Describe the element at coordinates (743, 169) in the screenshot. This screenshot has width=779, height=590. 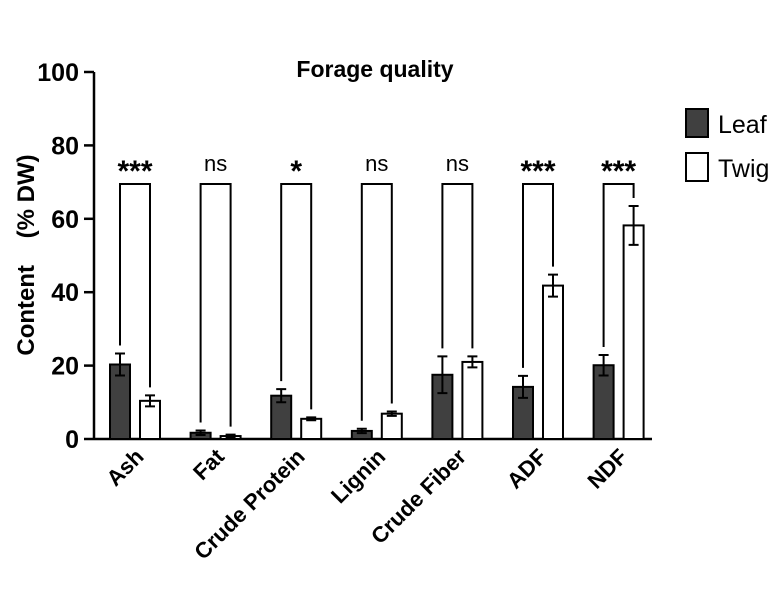
I see `legend-label-twig: Twig` at that location.